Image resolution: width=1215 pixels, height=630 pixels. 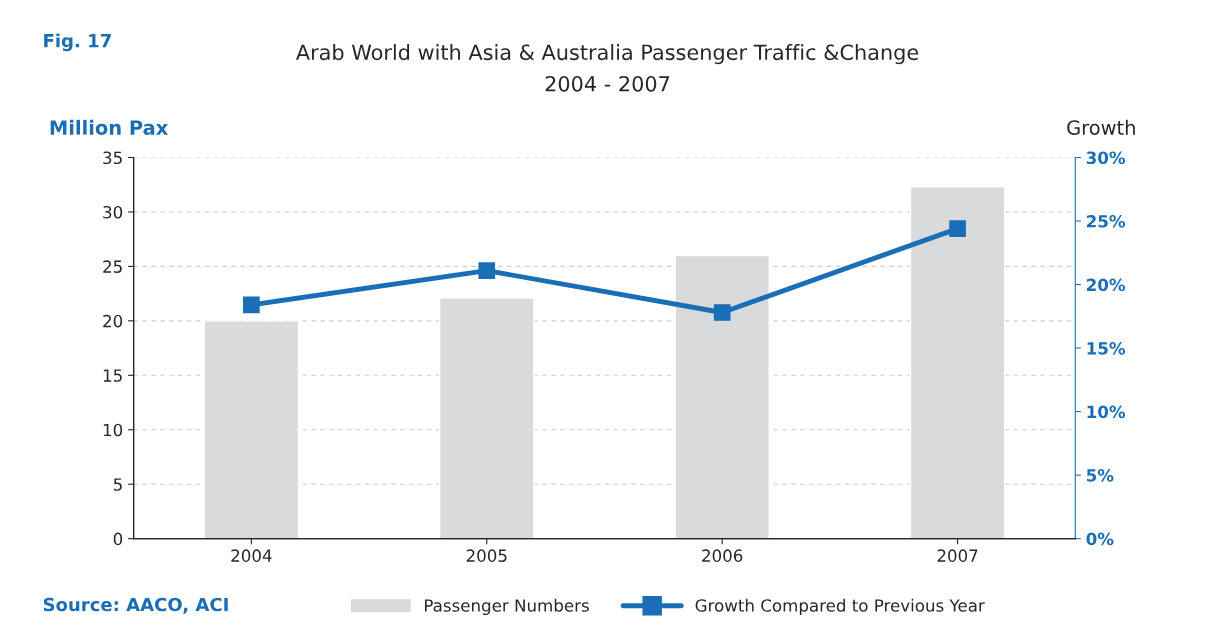 What do you see at coordinates (113, 212) in the screenshot?
I see `y-tick-label: 30` at bounding box center [113, 212].